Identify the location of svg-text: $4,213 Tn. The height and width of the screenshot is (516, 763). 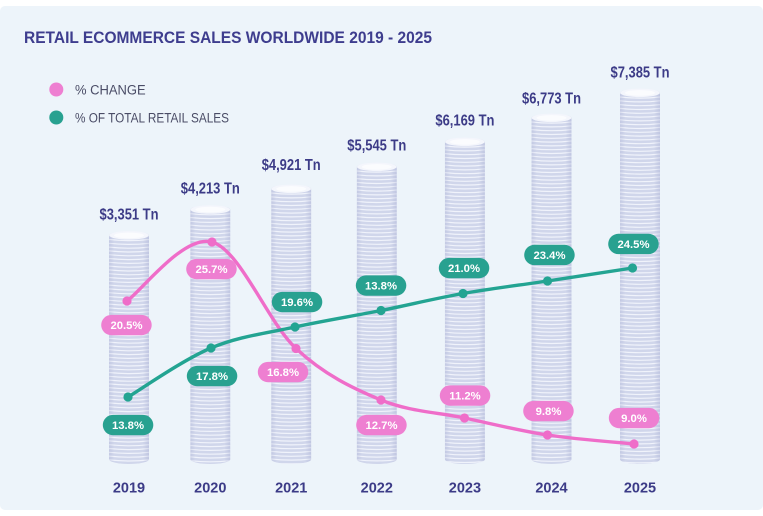
(210, 189).